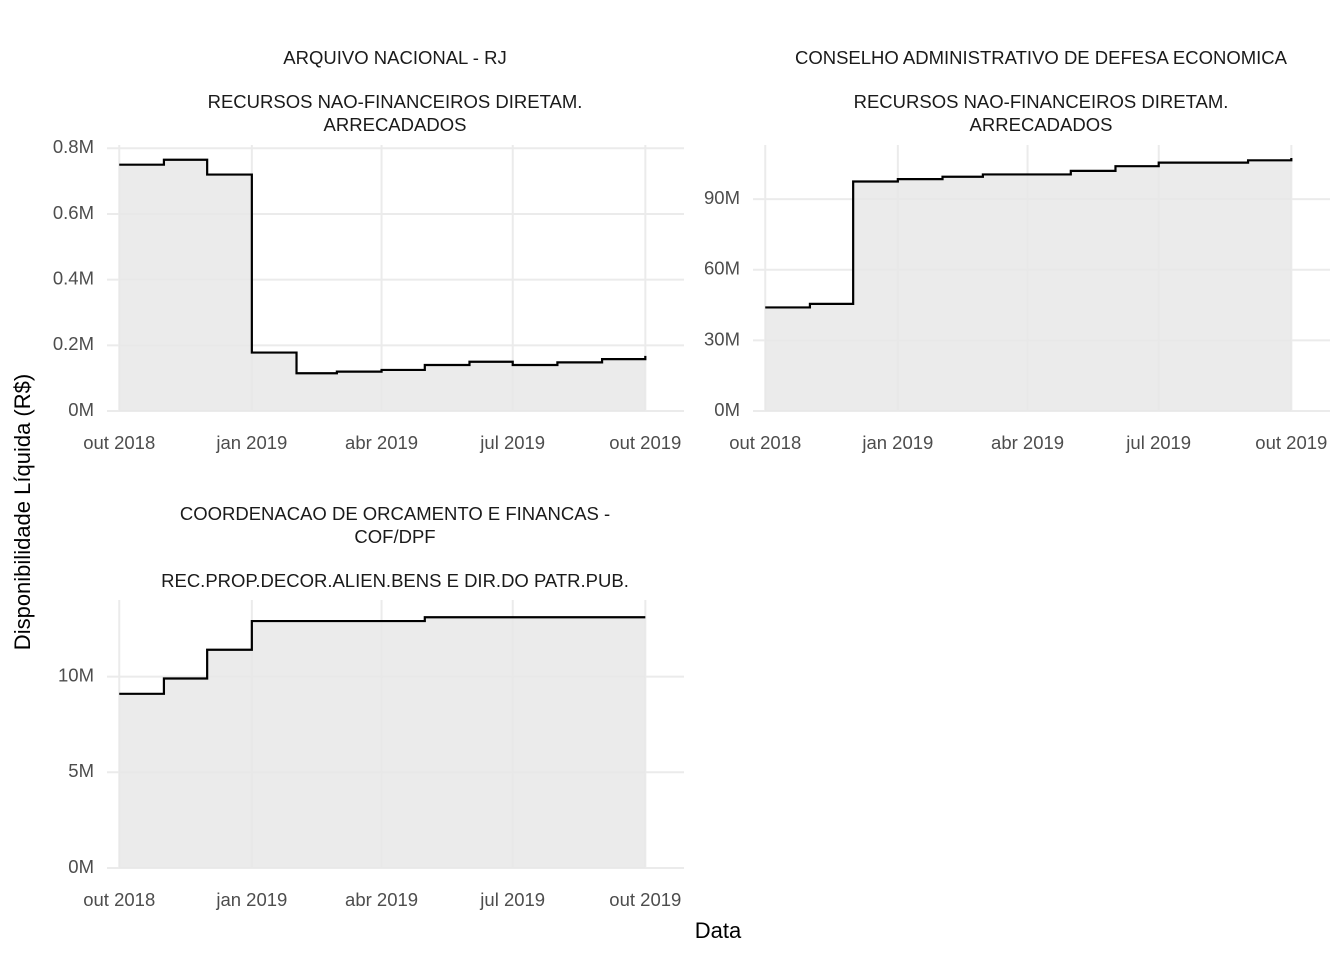 Image resolution: width=1344 pixels, height=960 pixels. Describe the element at coordinates (722, 197) in the screenshot. I see `y-tick-label: 90M` at that location.